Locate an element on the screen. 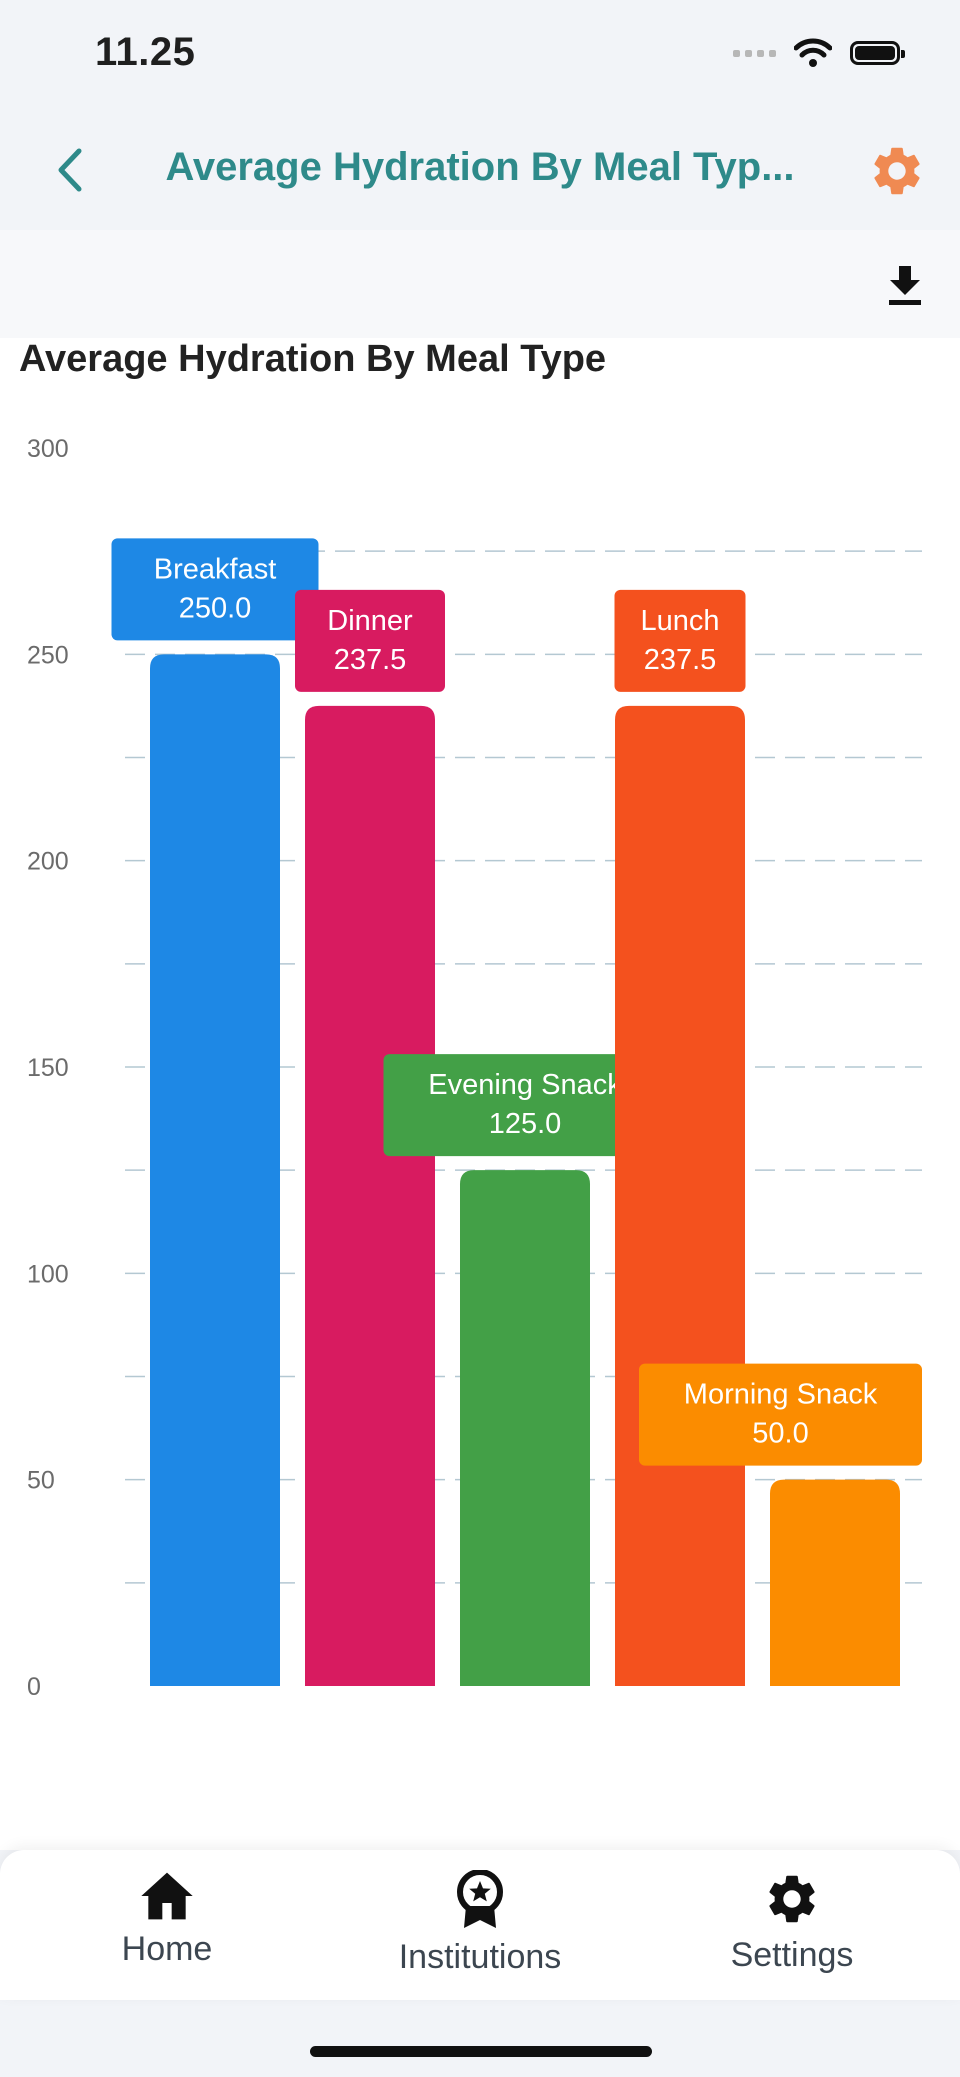  back-button is located at coordinates (70, 170).